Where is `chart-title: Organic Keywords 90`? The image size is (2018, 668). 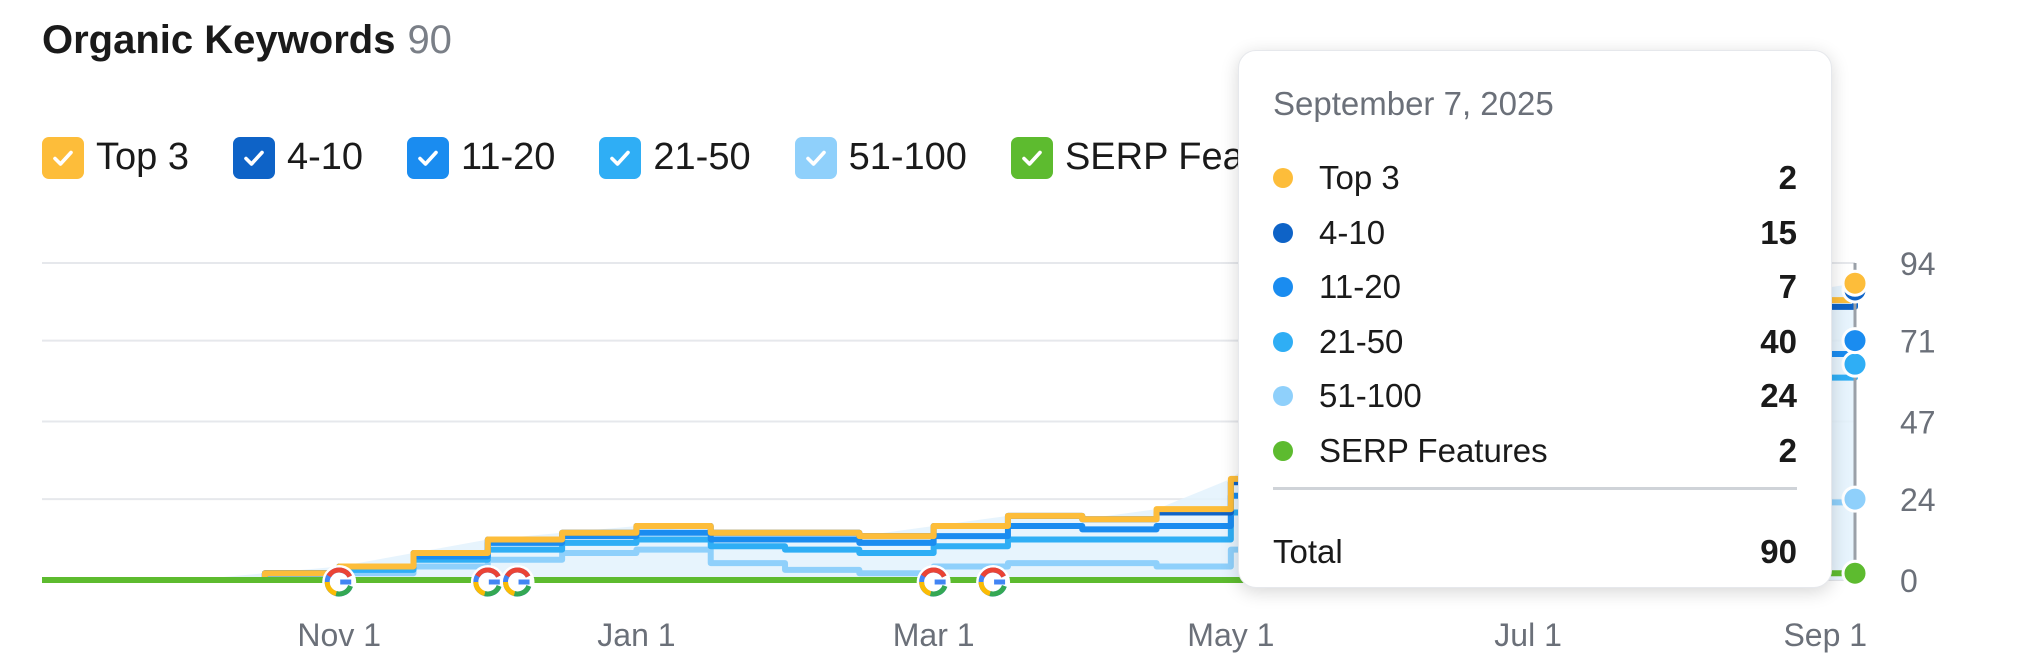
chart-title: Organic Keywords 90 is located at coordinates (247, 40).